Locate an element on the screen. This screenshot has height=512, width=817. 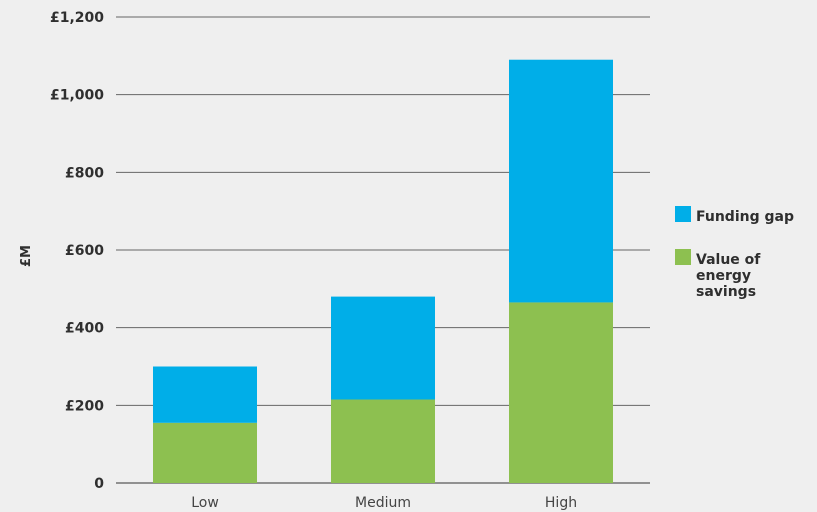
legend-label: energy is located at coordinates (723, 276).